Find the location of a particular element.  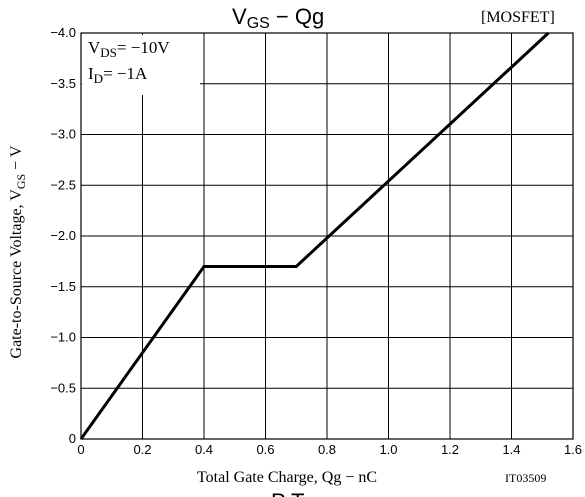

x-tick-label: 0.8 is located at coordinates (327, 449).